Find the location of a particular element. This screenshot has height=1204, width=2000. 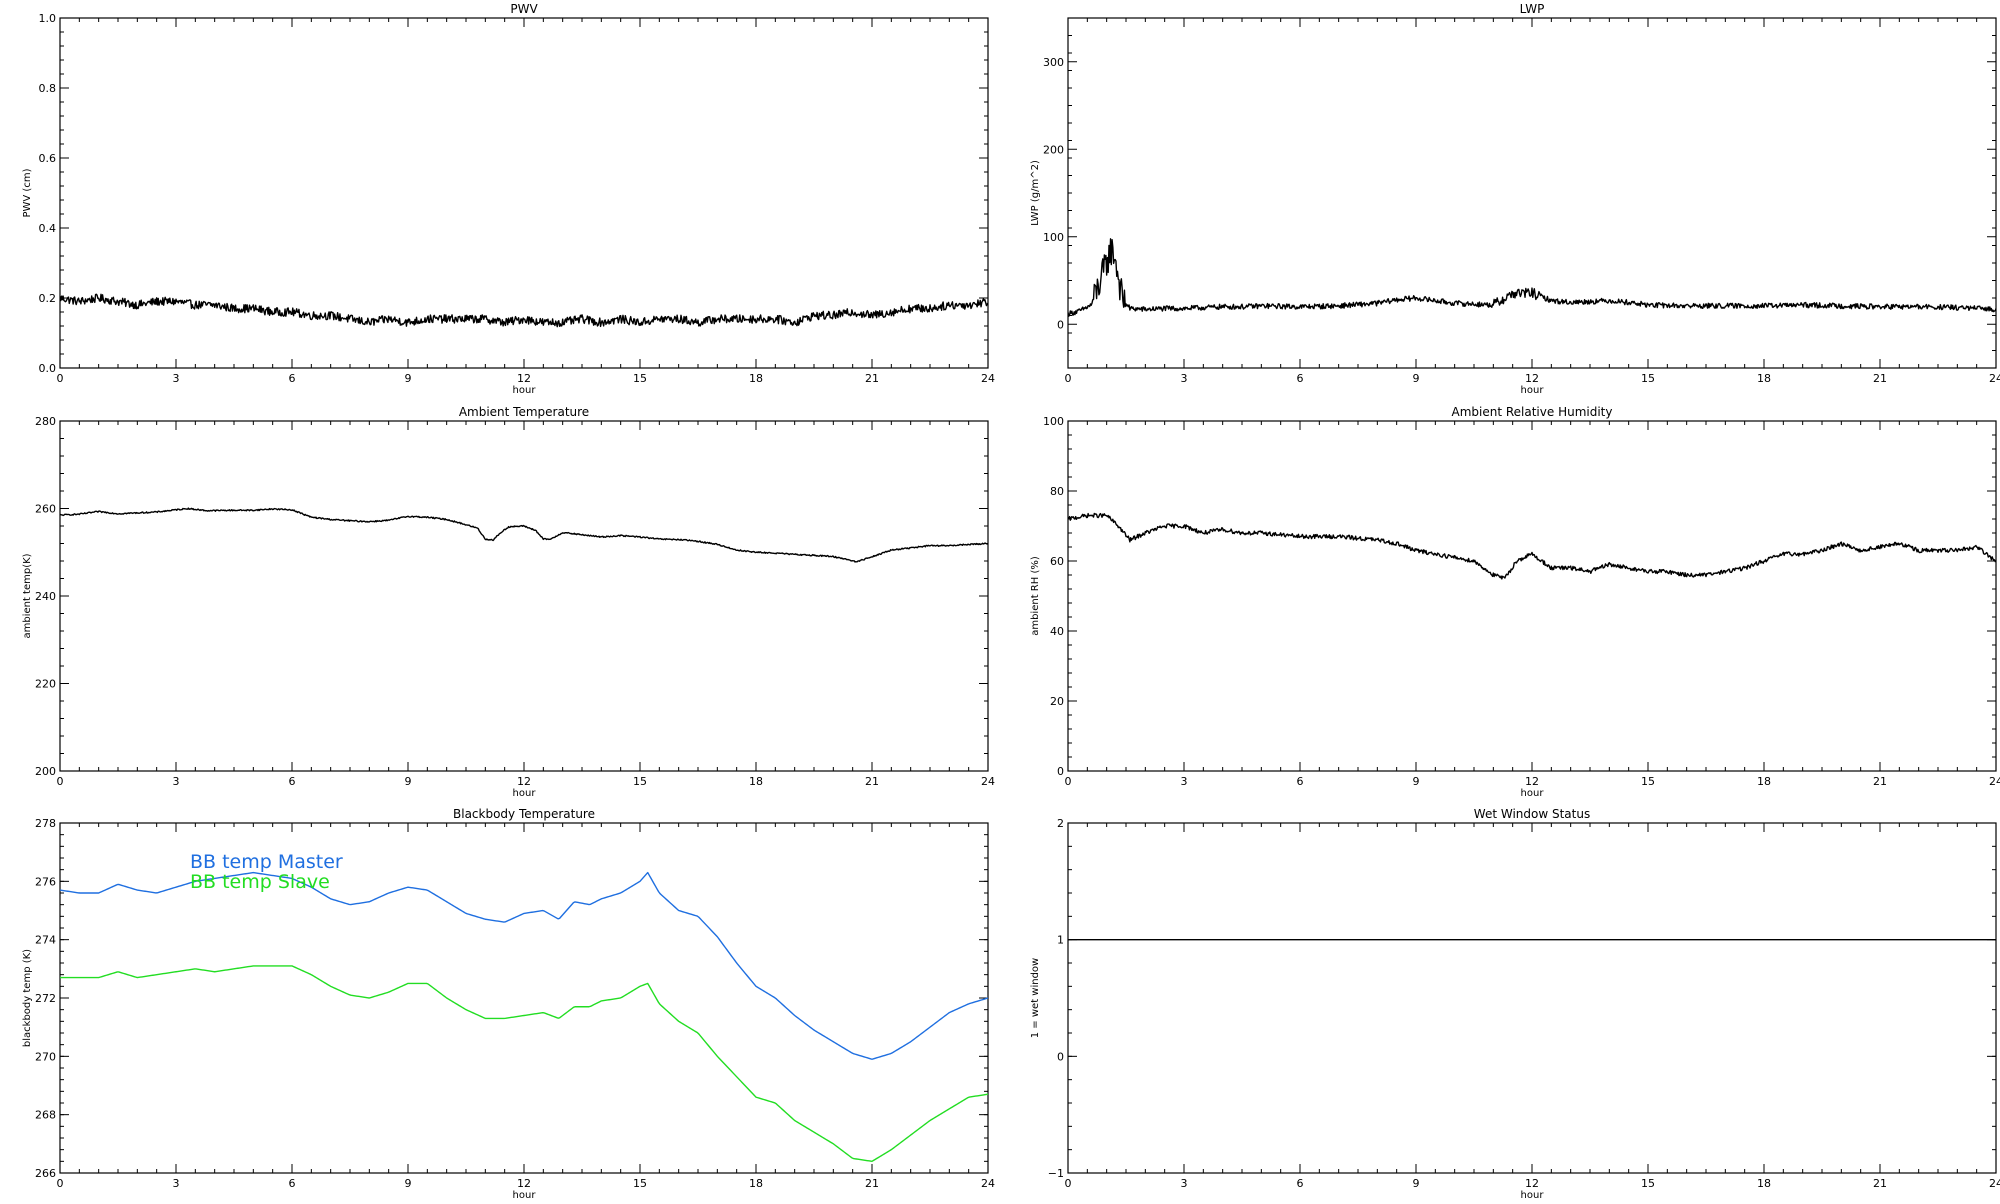

y-axis-label: blackbody temp (K) is located at coordinates (27, 998).